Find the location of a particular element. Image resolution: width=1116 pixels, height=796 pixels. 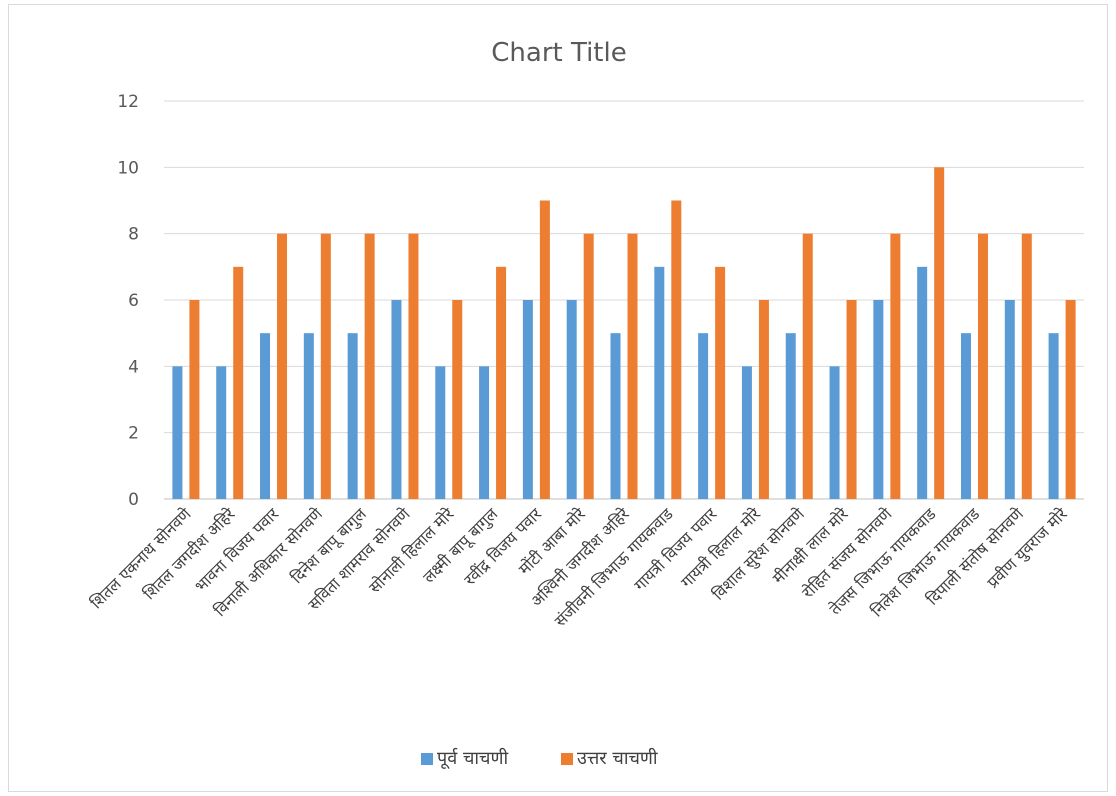

y-tick-label: 8 is located at coordinates (133, 235).